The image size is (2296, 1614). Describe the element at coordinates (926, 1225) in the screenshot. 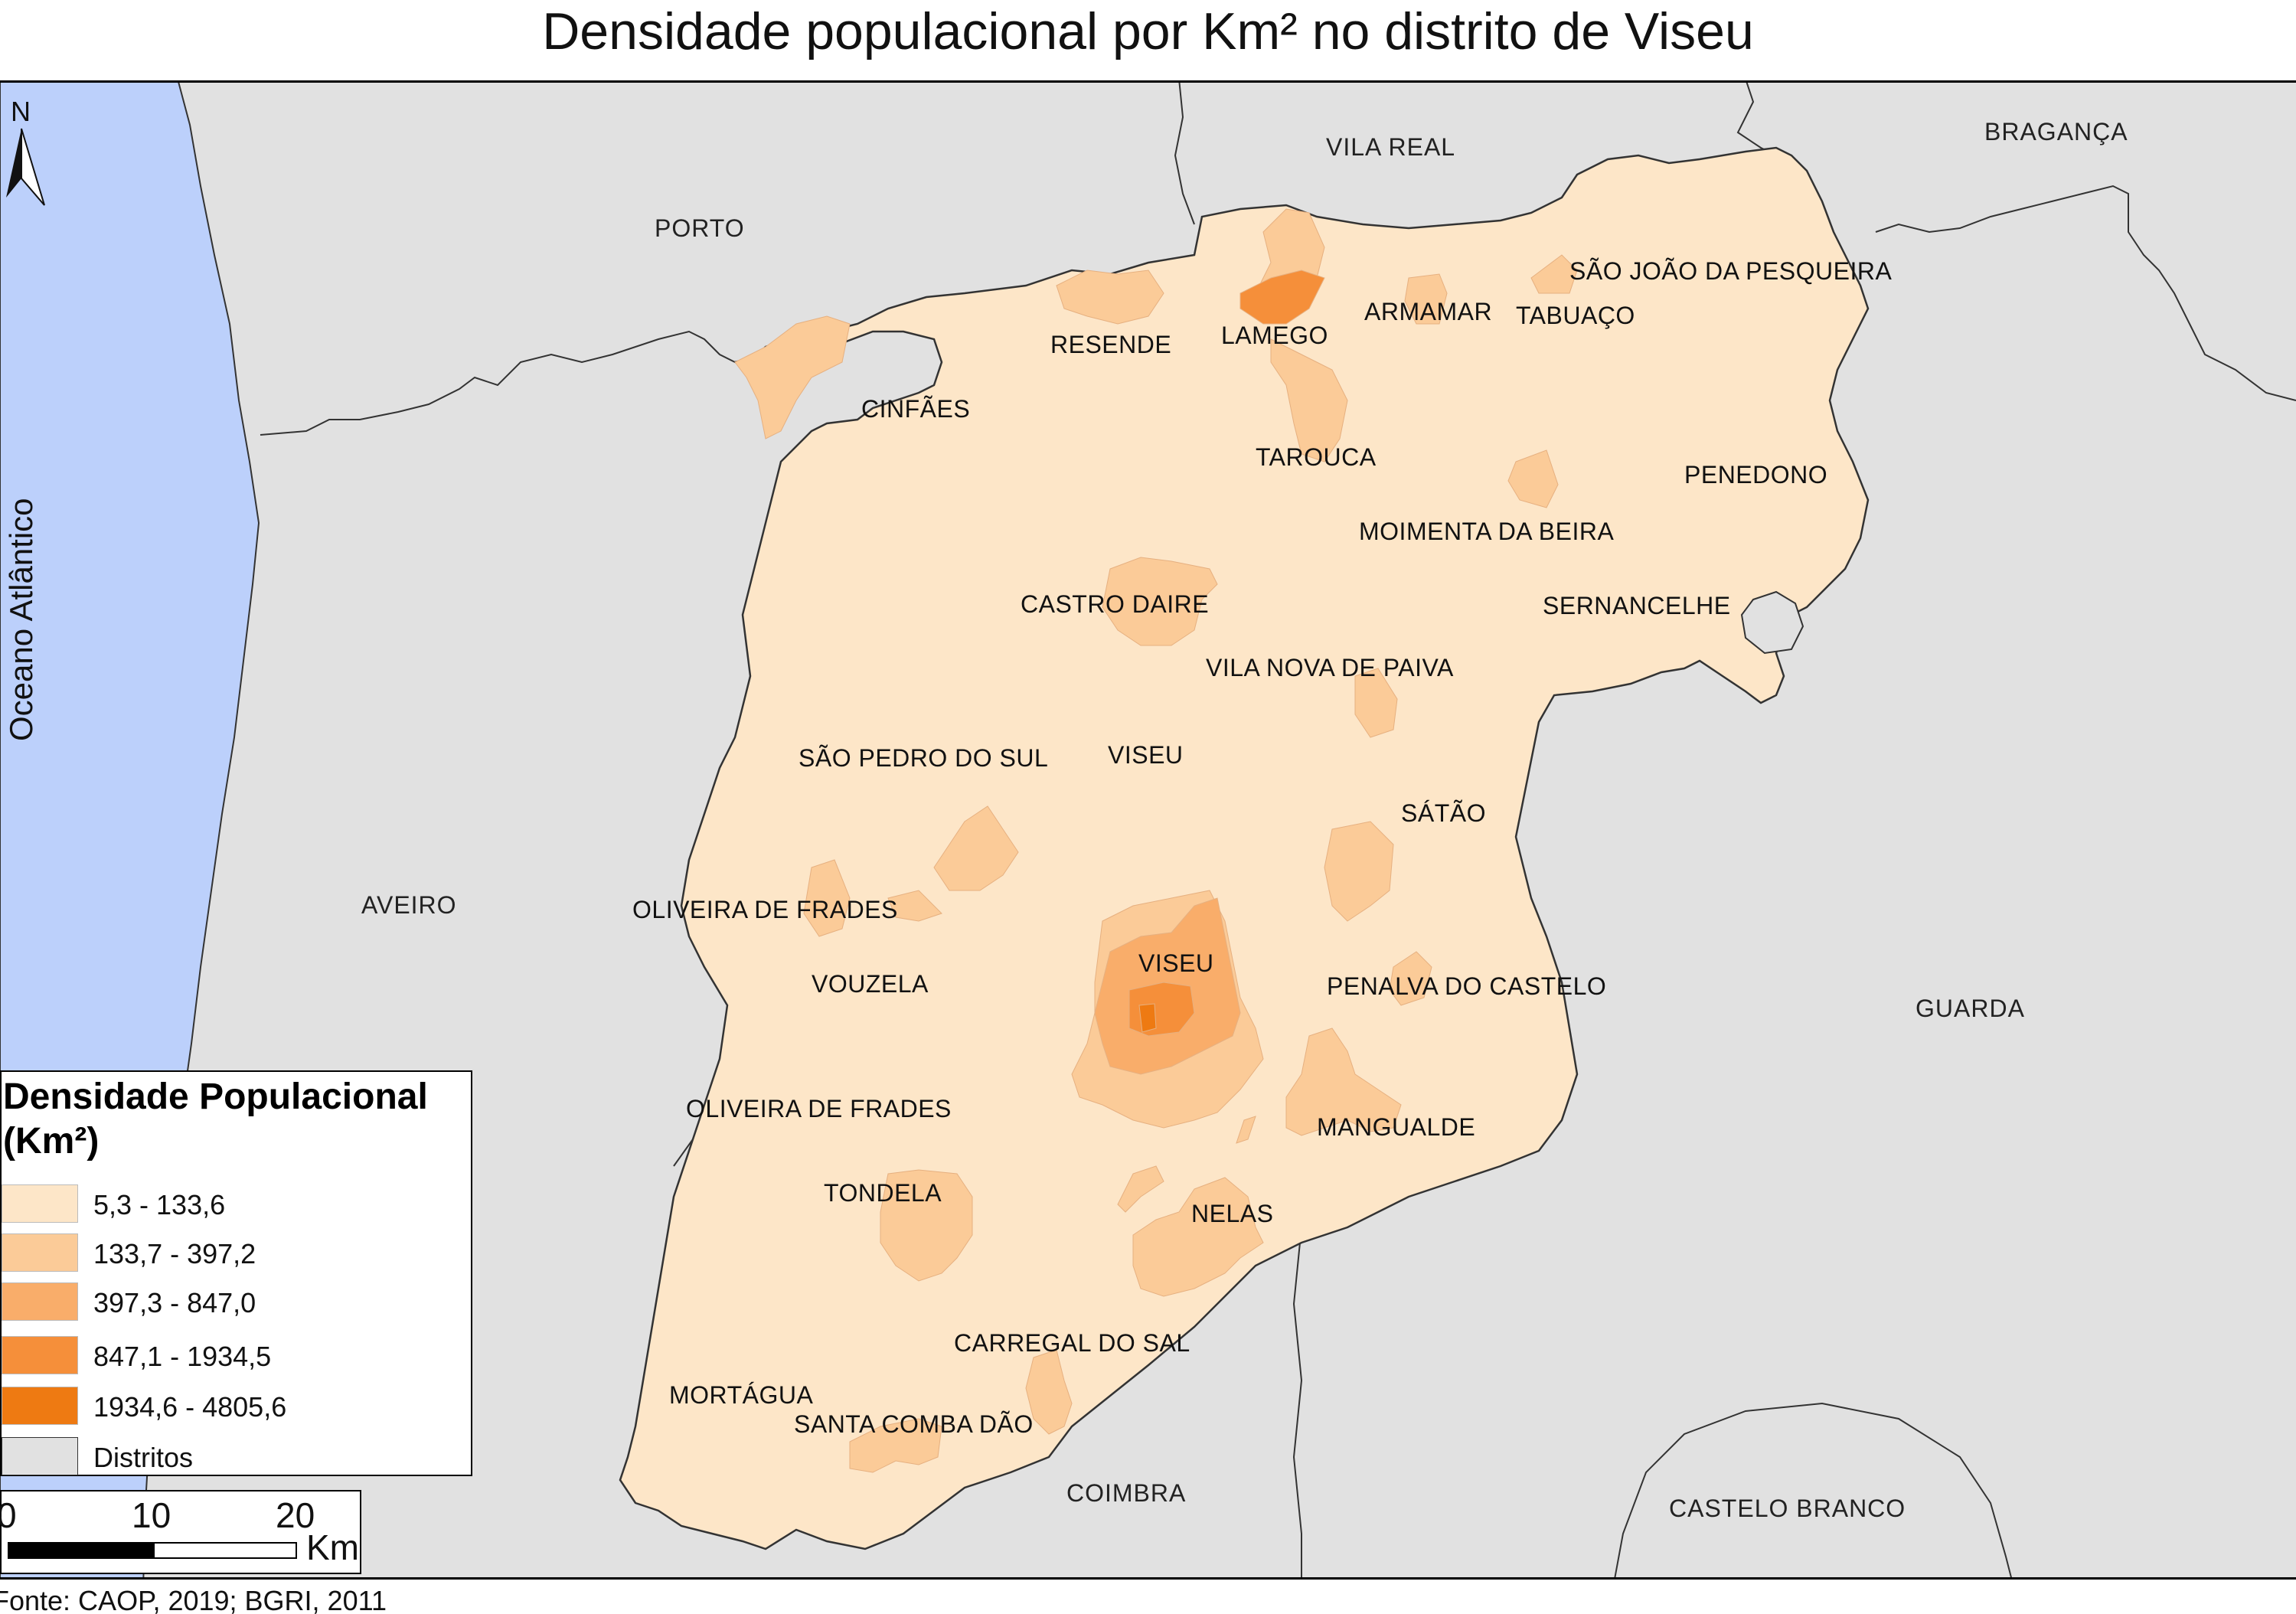

I see `patch-tondela` at that location.